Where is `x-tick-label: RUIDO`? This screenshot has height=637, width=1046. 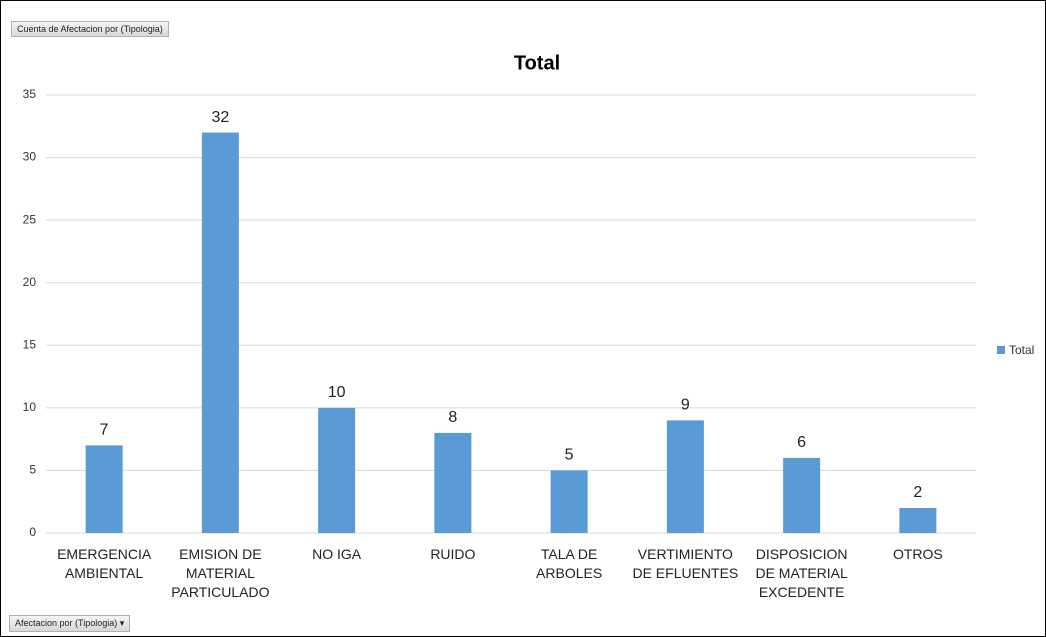
x-tick-label: RUIDO is located at coordinates (453, 554).